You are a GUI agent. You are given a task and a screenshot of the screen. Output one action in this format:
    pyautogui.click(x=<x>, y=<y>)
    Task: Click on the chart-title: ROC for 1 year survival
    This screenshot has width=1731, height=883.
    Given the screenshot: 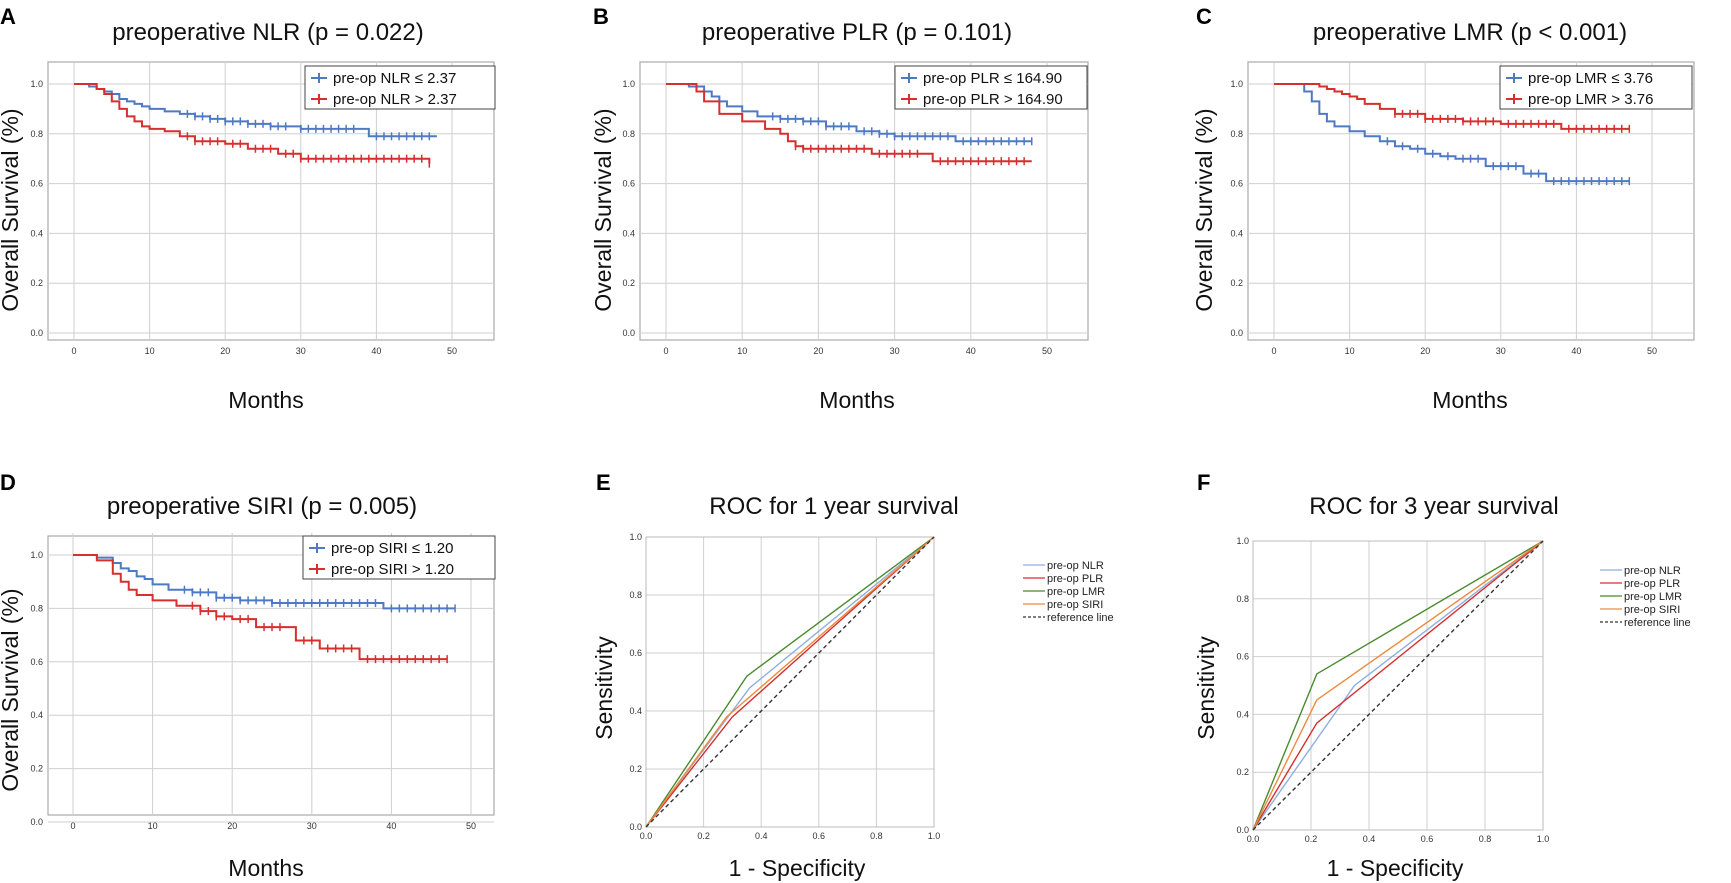 What is the action you would take?
    pyautogui.click(x=833, y=506)
    